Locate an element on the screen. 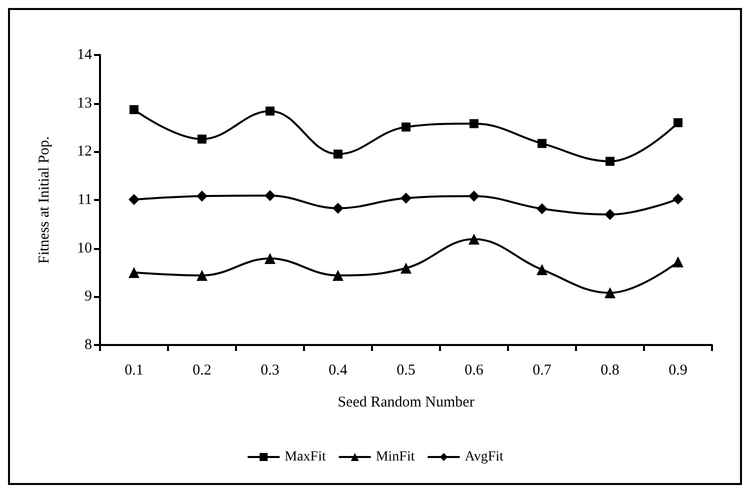  x-tick-label: 0.7 is located at coordinates (542, 370).